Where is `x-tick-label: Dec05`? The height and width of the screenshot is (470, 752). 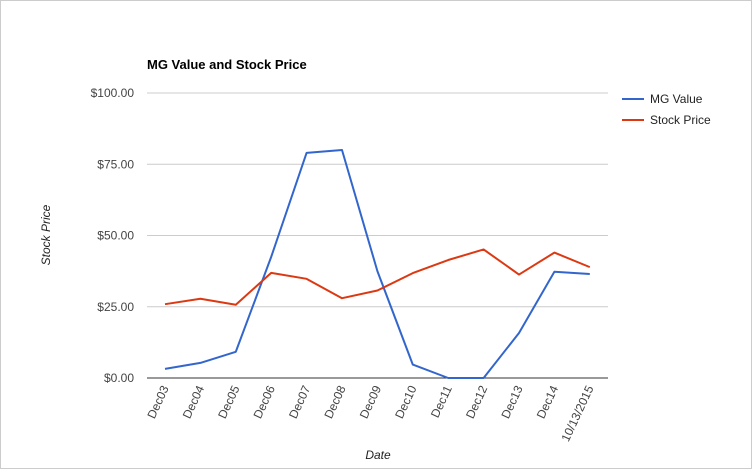
x-tick-label: Dec05 is located at coordinates (228, 402).